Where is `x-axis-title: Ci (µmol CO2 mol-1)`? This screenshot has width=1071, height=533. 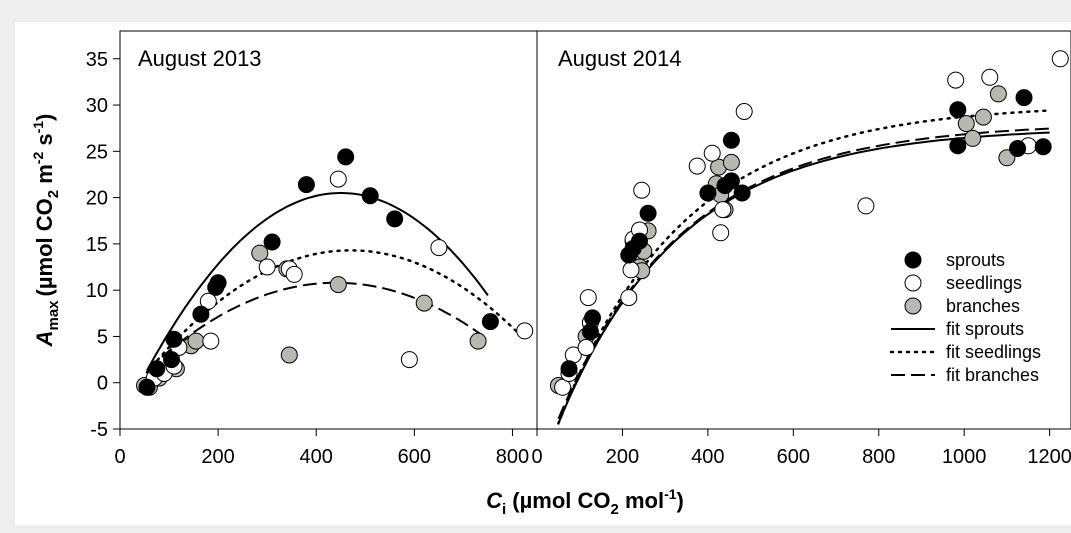 x-axis-title: Ci (µmol CO2 mol-1) is located at coordinates (585, 502).